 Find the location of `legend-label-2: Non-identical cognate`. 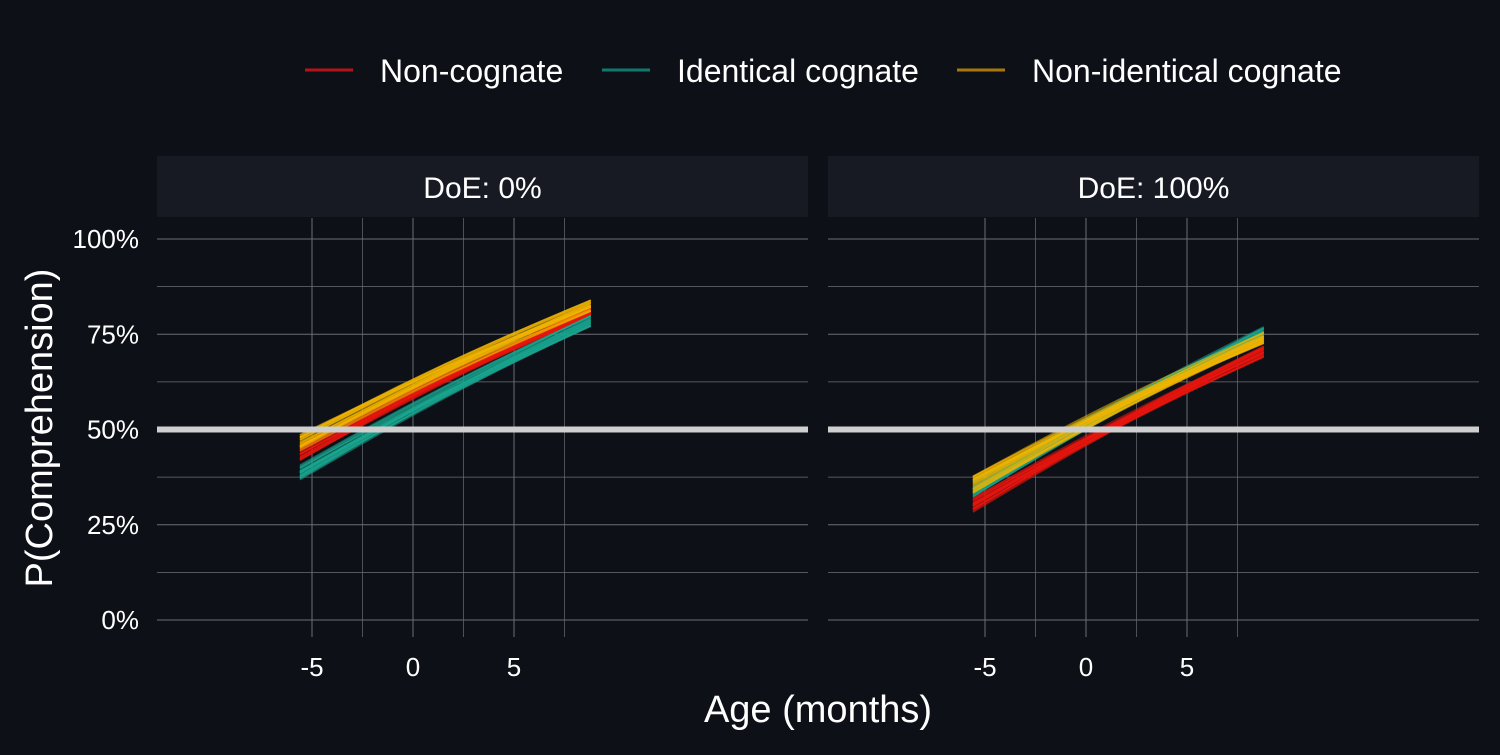

legend-label-2: Non-identical cognate is located at coordinates (1187, 71).